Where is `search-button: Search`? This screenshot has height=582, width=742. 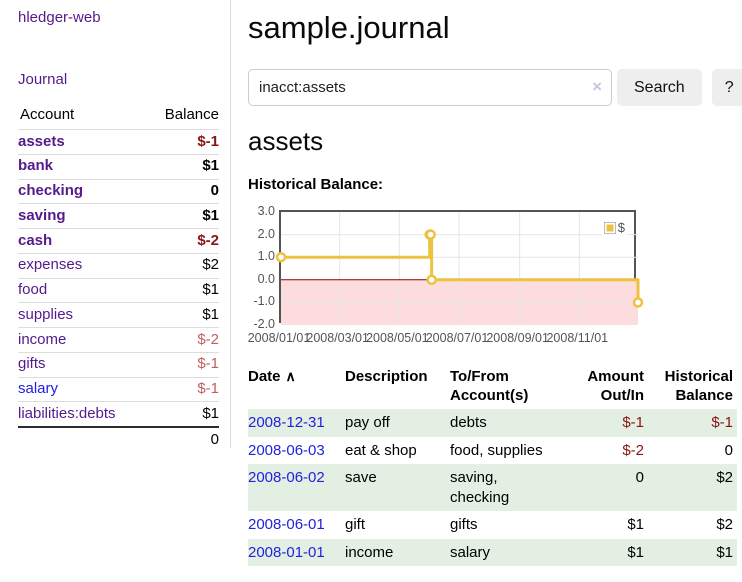 search-button: Search is located at coordinates (659, 87).